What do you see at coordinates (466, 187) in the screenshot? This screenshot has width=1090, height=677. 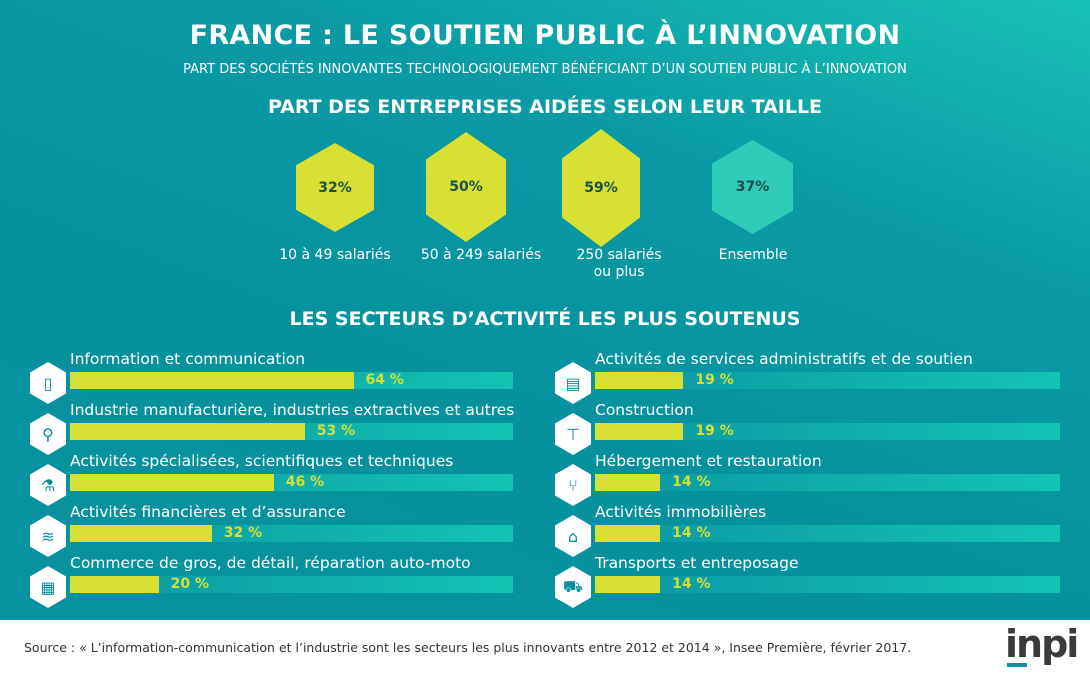 I see `hexagon-value: 50%` at bounding box center [466, 187].